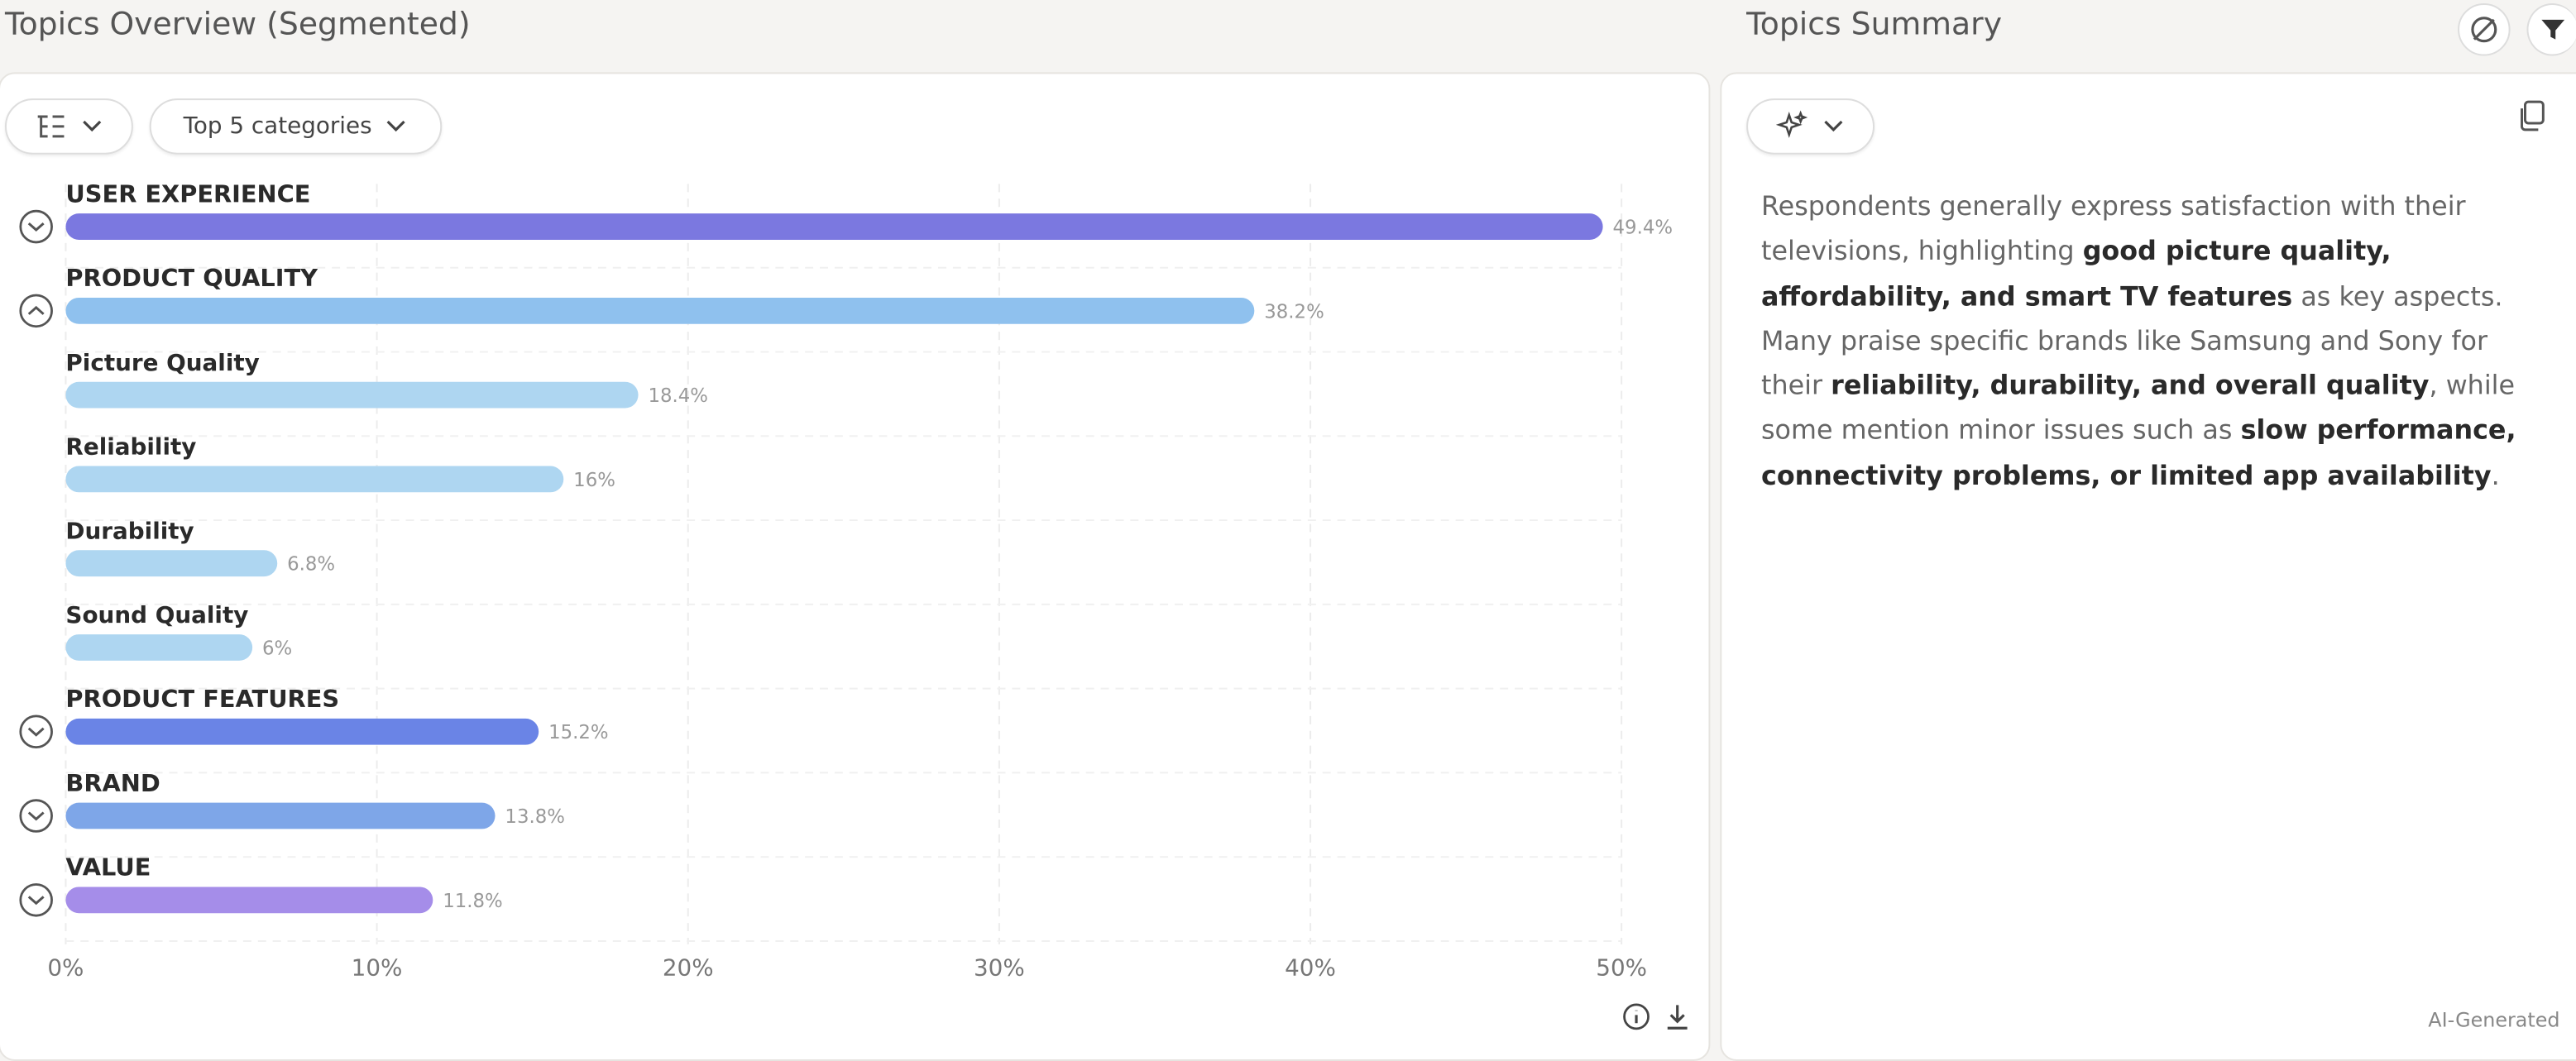  I want to click on ai-generated-label: AI-Generated, so click(2494, 1020).